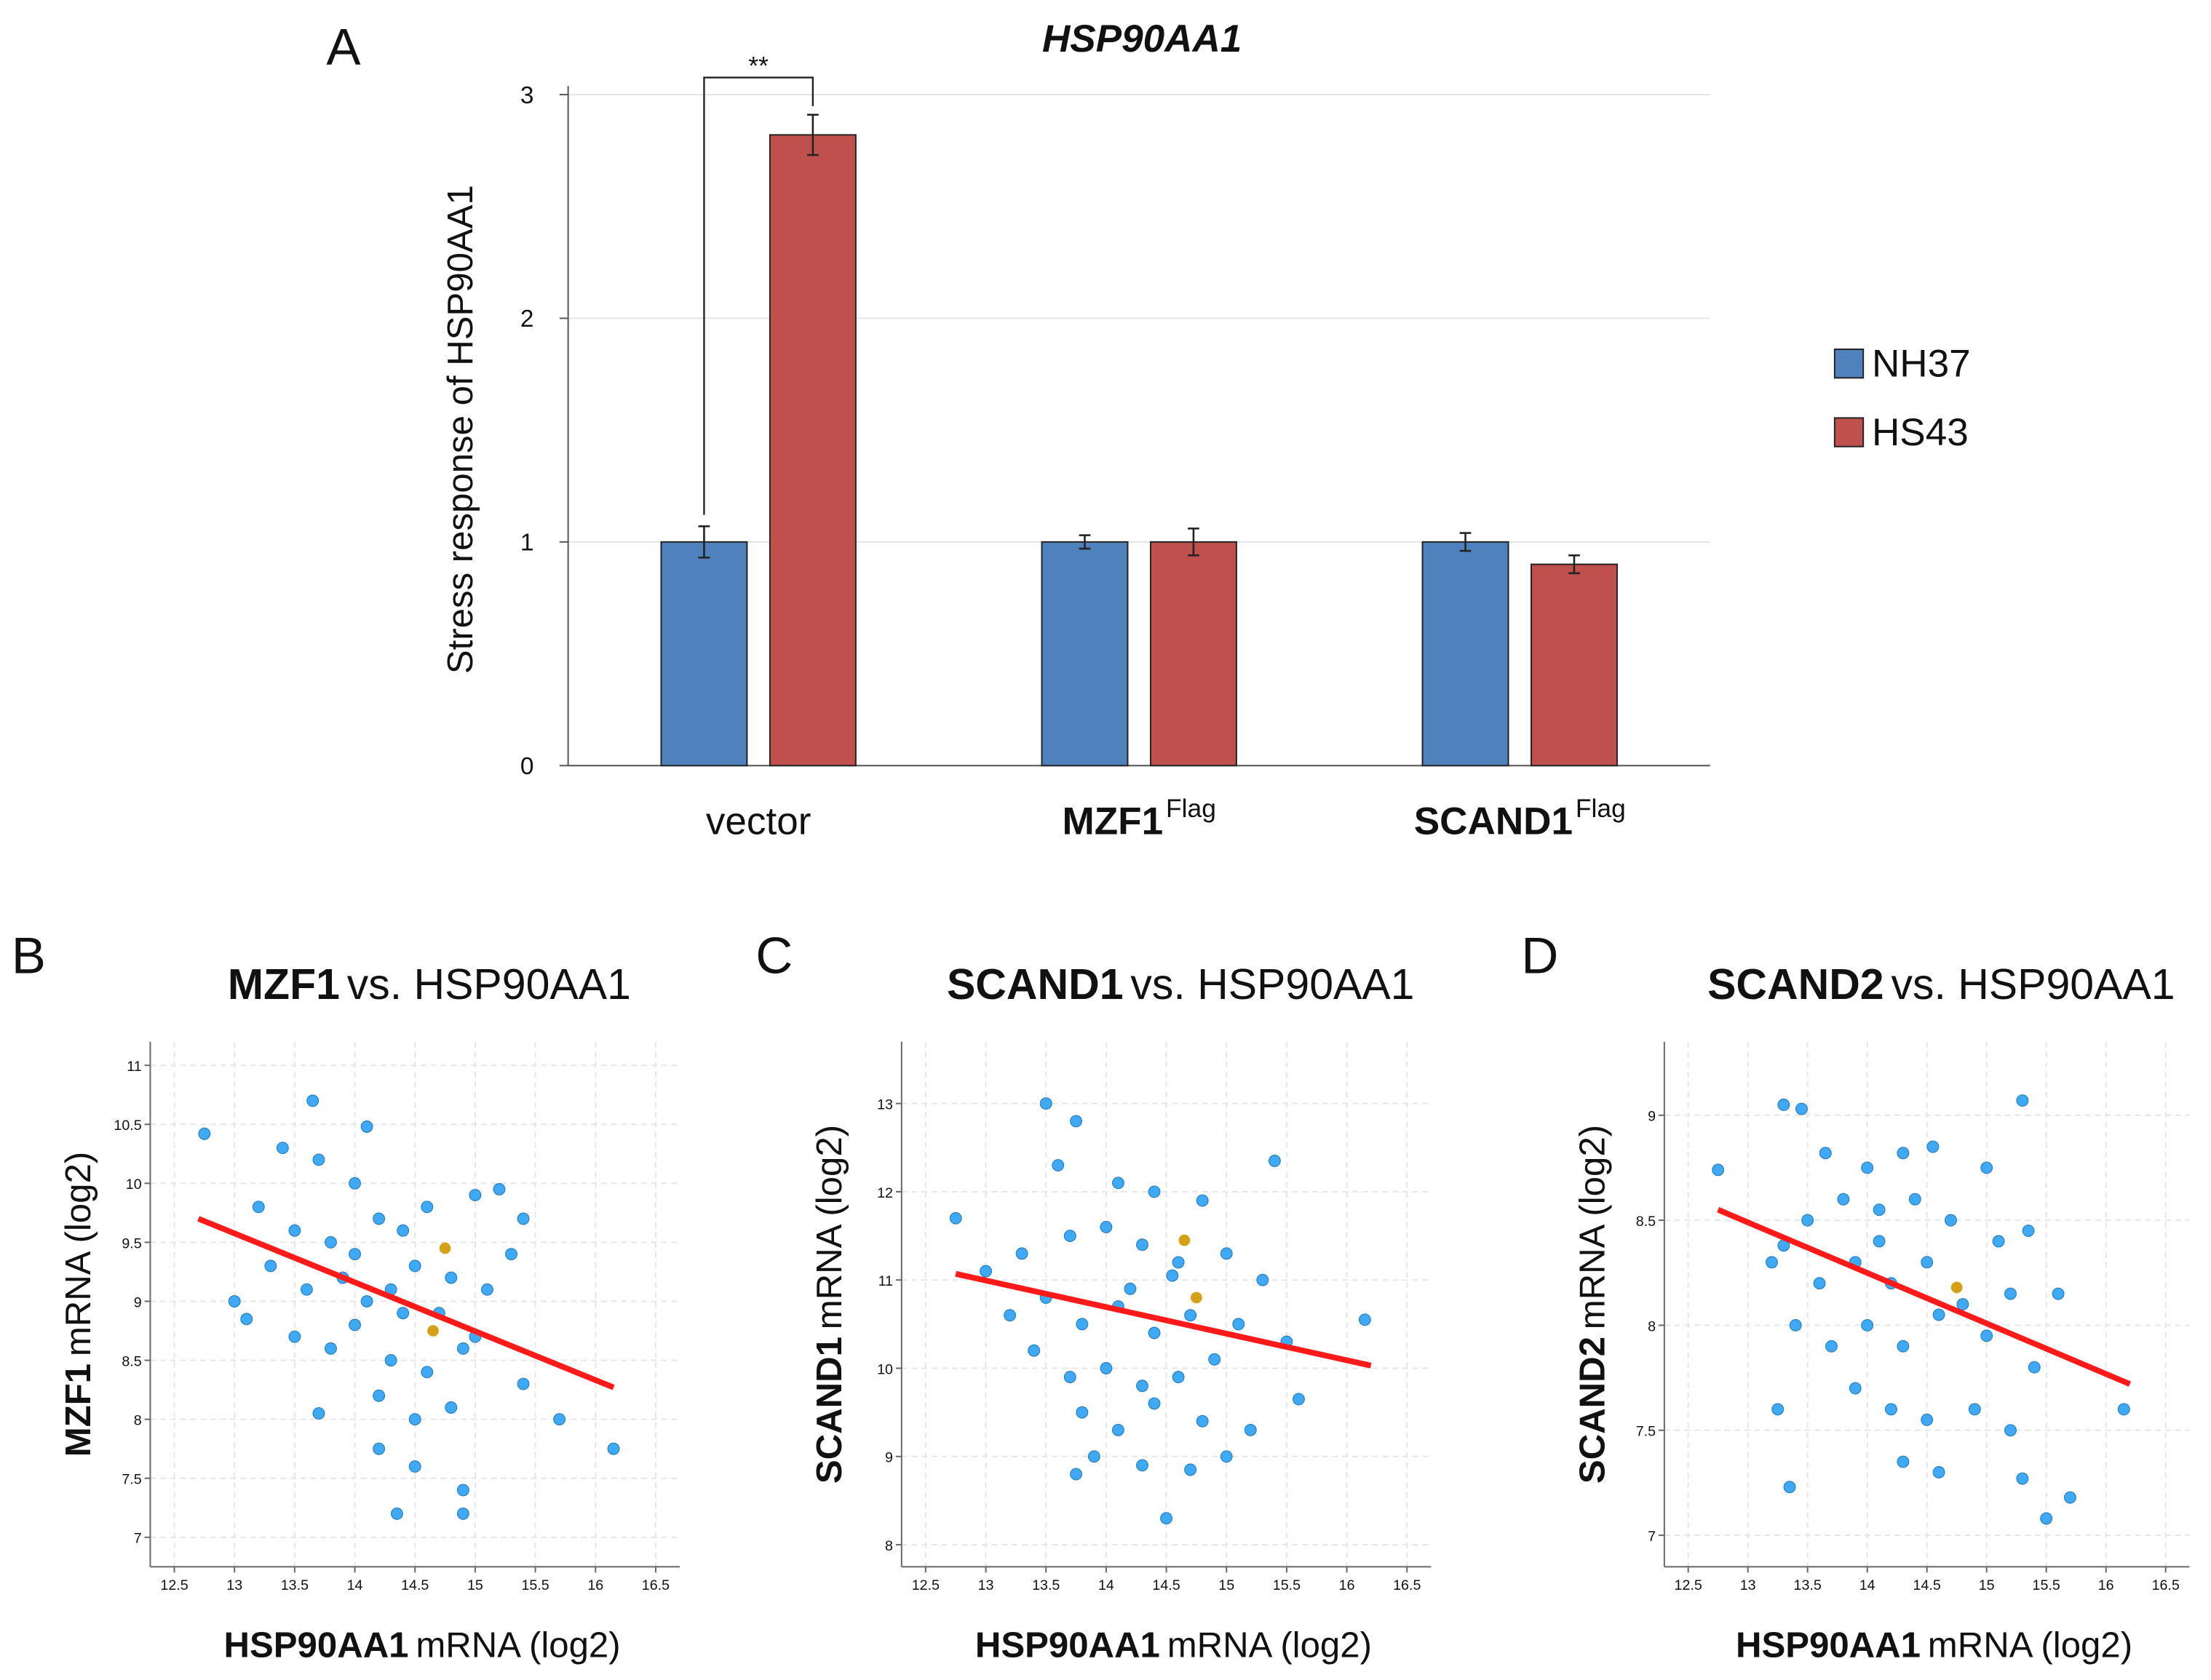 The width and height of the screenshot is (2211, 1680). I want to click on chart-title-part: SCAND2, so click(1795, 984).